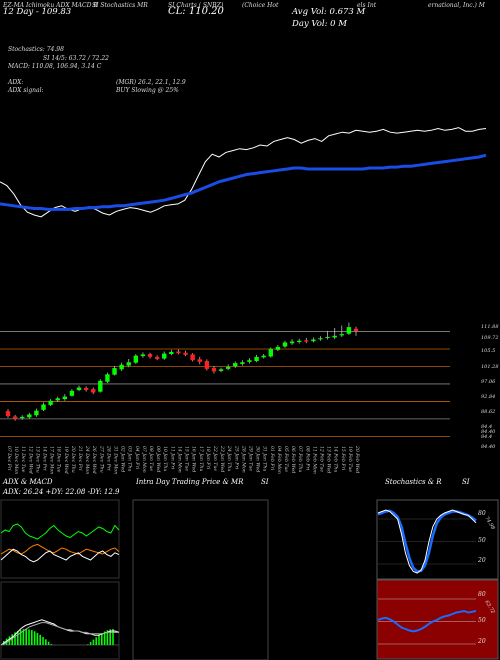  What do you see at coordinates (16, 460) in the screenshot?
I see `date-label: 10 Dec Mon` at bounding box center [16, 460].